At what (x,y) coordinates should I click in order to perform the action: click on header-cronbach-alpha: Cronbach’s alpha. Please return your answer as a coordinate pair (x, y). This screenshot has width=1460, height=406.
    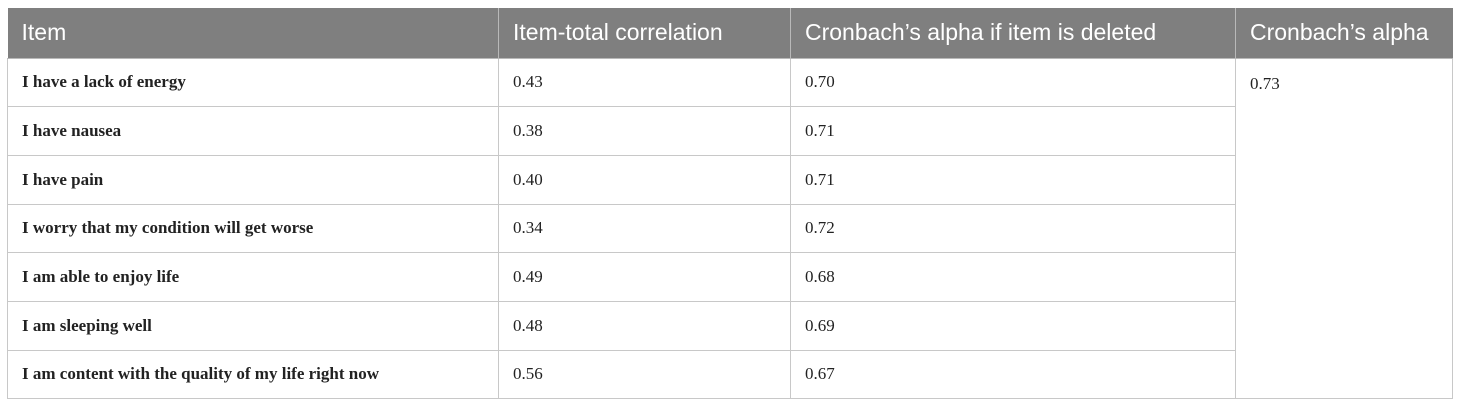
    Looking at the image, I should click on (1344, 33).